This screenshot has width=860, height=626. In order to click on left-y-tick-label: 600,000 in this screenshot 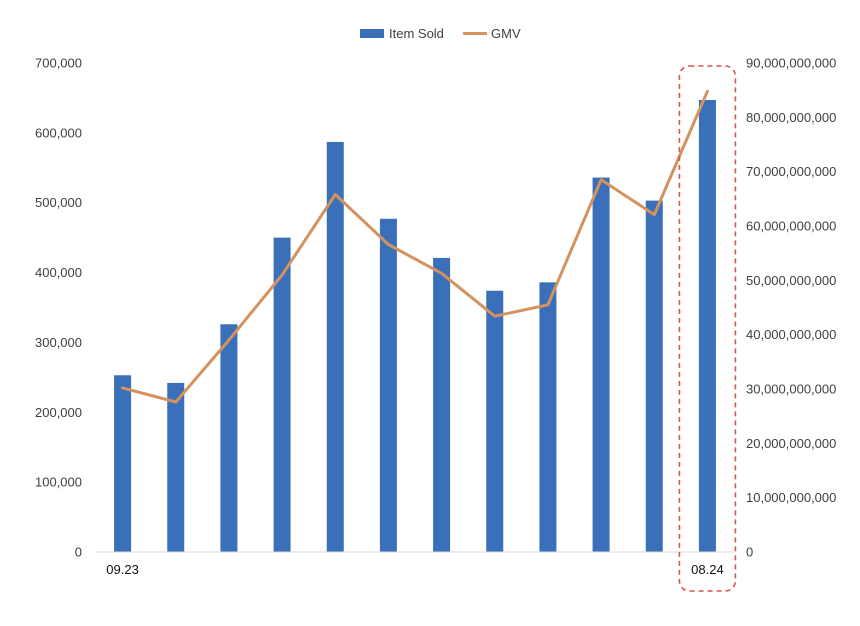, I will do `click(58, 132)`.